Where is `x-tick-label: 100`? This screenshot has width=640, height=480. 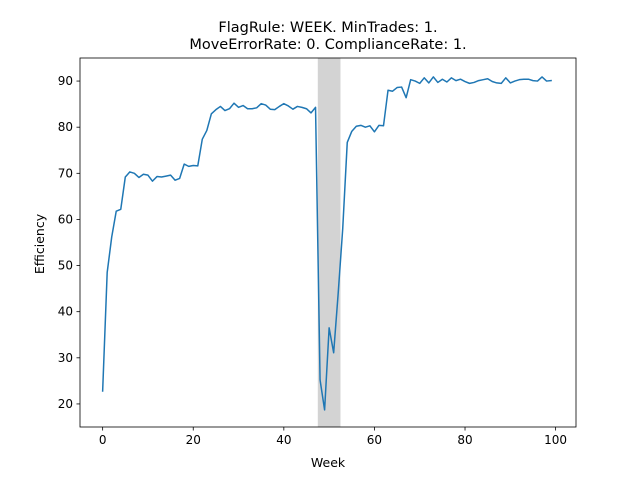
x-tick-label: 100 is located at coordinates (555, 440).